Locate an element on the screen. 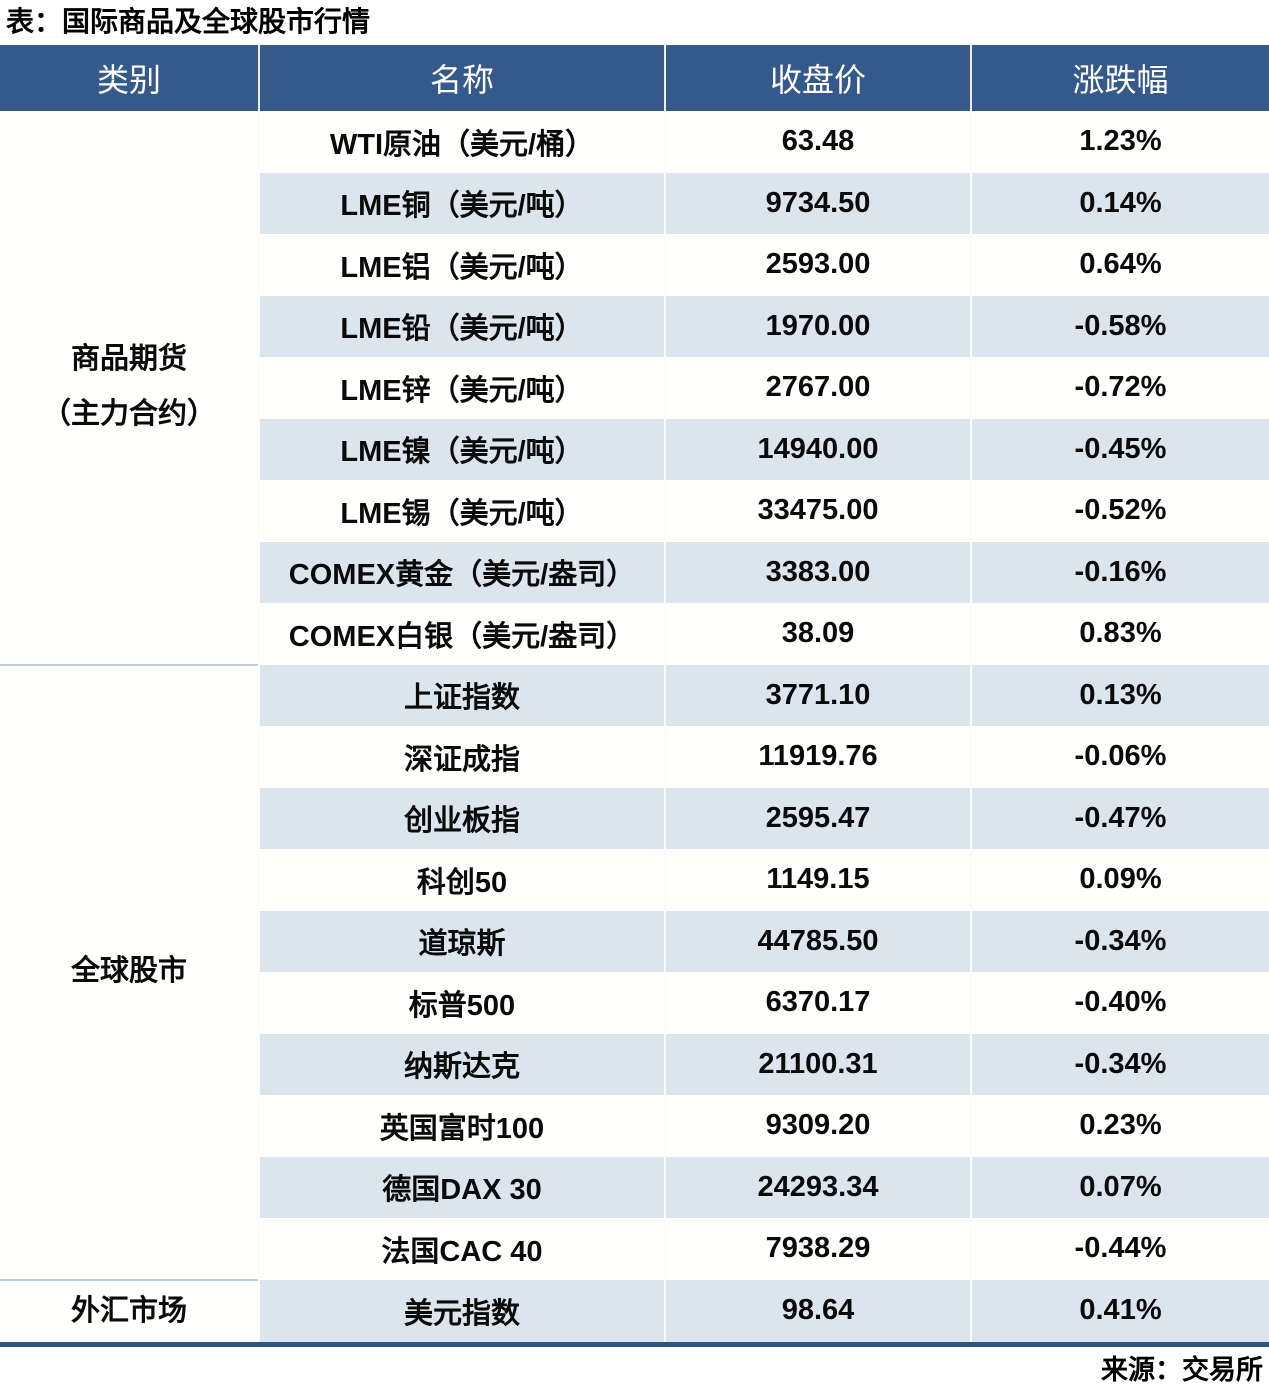  name-cell: WTI原油（美元/桶） is located at coordinates (461, 142).